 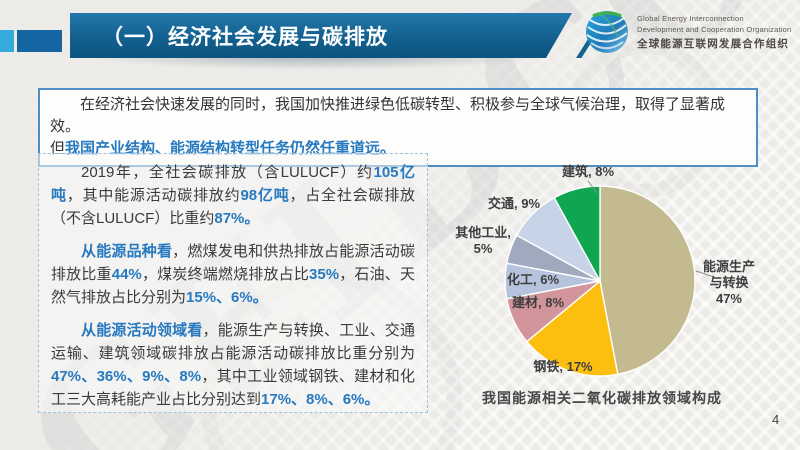 What do you see at coordinates (729, 266) in the screenshot?
I see `pie-slice-label-line: 能源生产` at bounding box center [729, 266].